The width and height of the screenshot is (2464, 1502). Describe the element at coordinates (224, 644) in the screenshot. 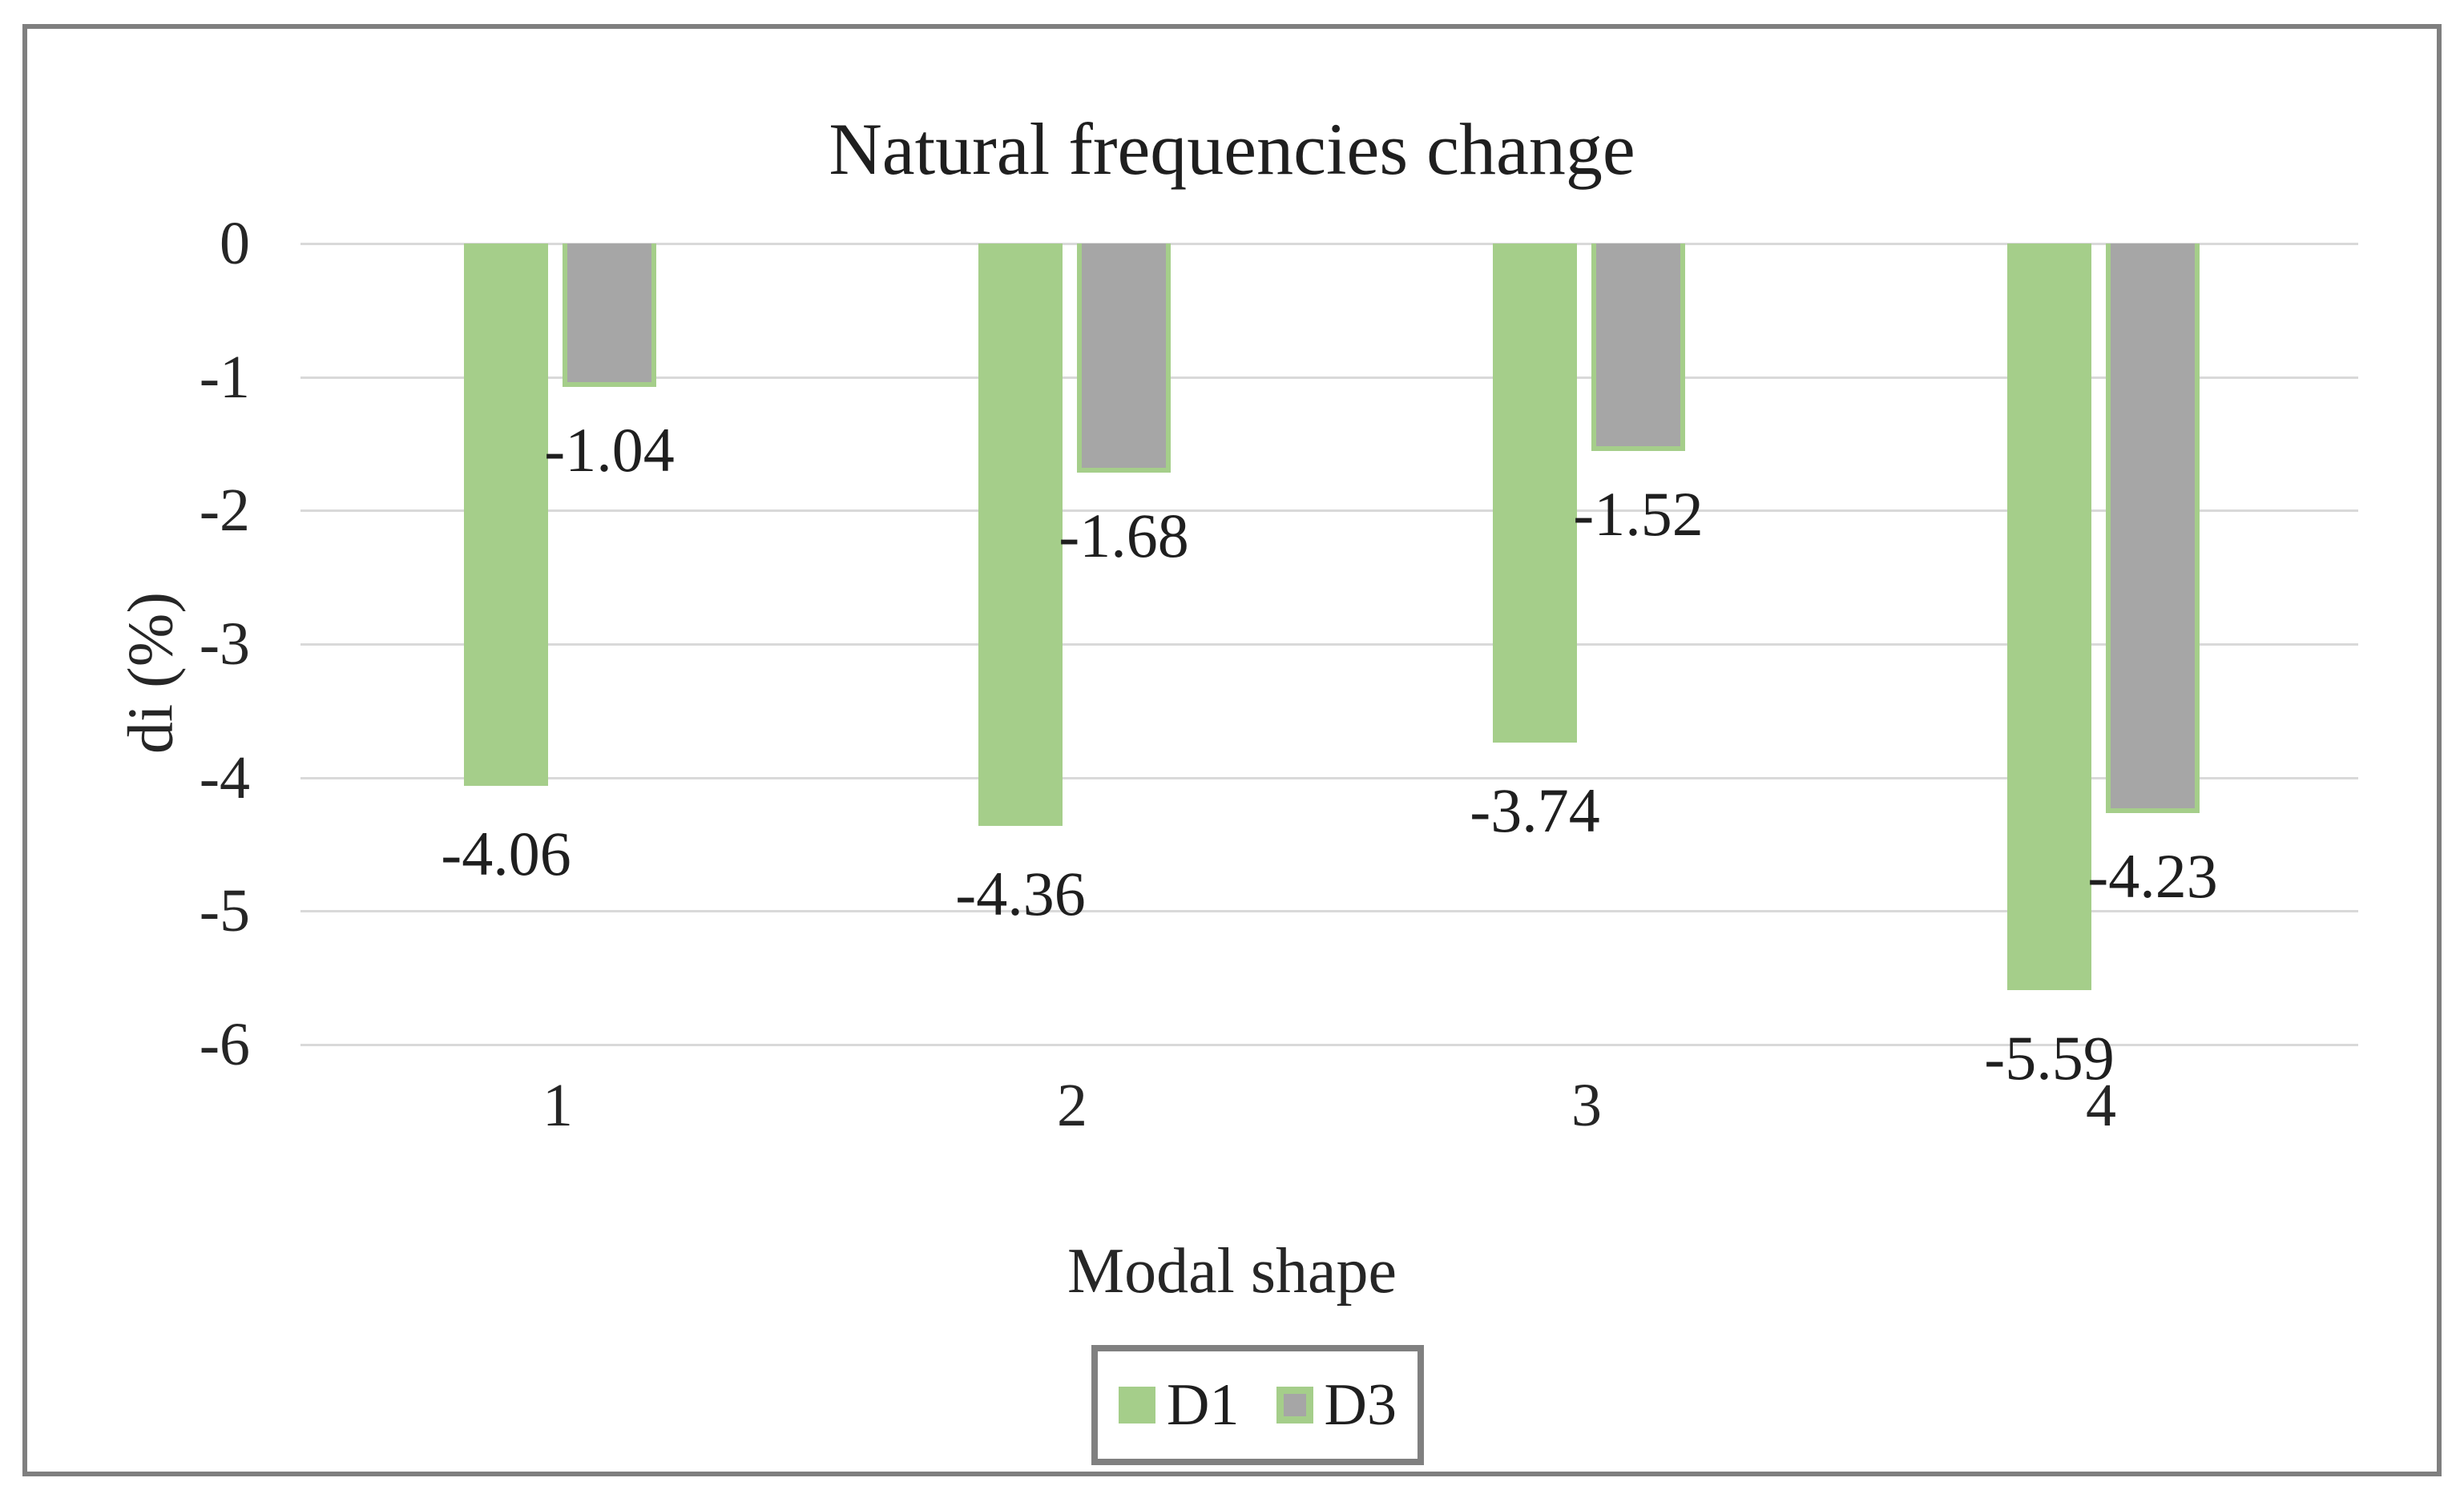

I see `y-tick-label--3: -3` at that location.